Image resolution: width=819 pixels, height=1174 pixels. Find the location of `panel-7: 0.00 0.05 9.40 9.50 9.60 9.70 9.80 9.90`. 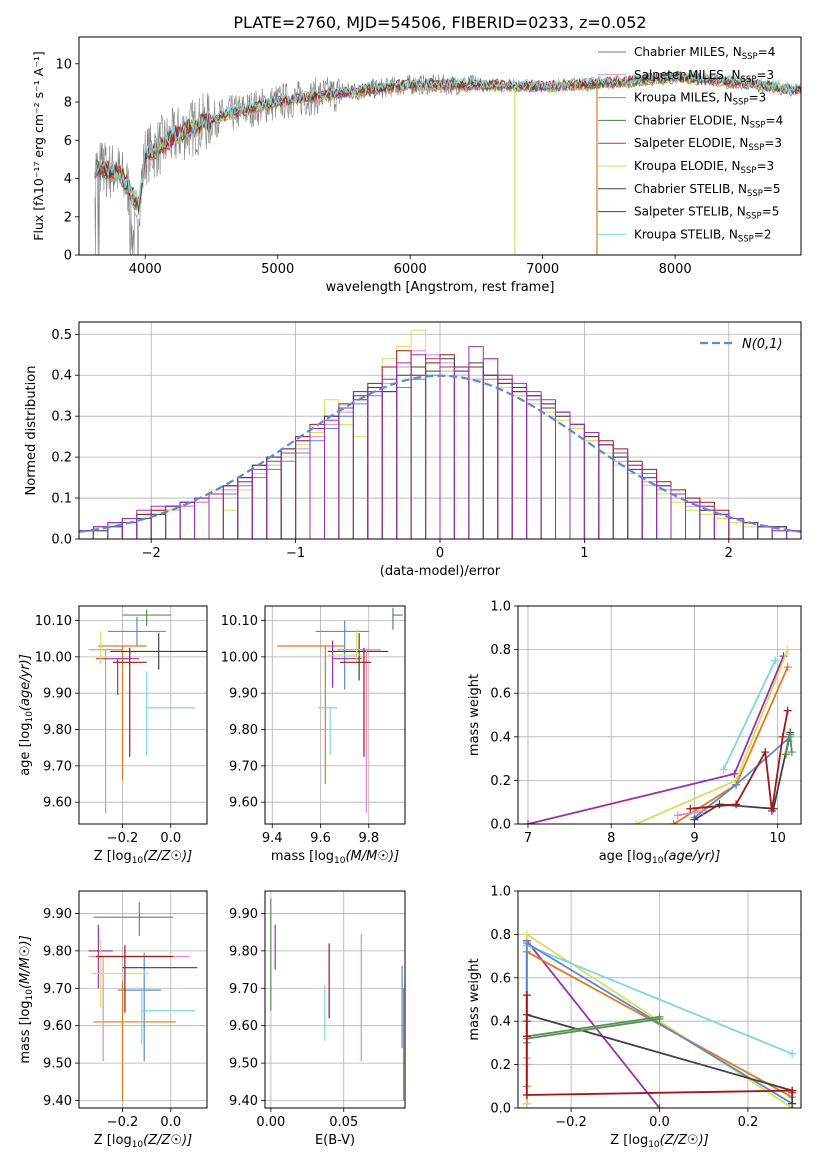

panel-7: 0.00 0.05 9.40 9.50 9.60 9.70 9.80 9.90 is located at coordinates (317, 1010).